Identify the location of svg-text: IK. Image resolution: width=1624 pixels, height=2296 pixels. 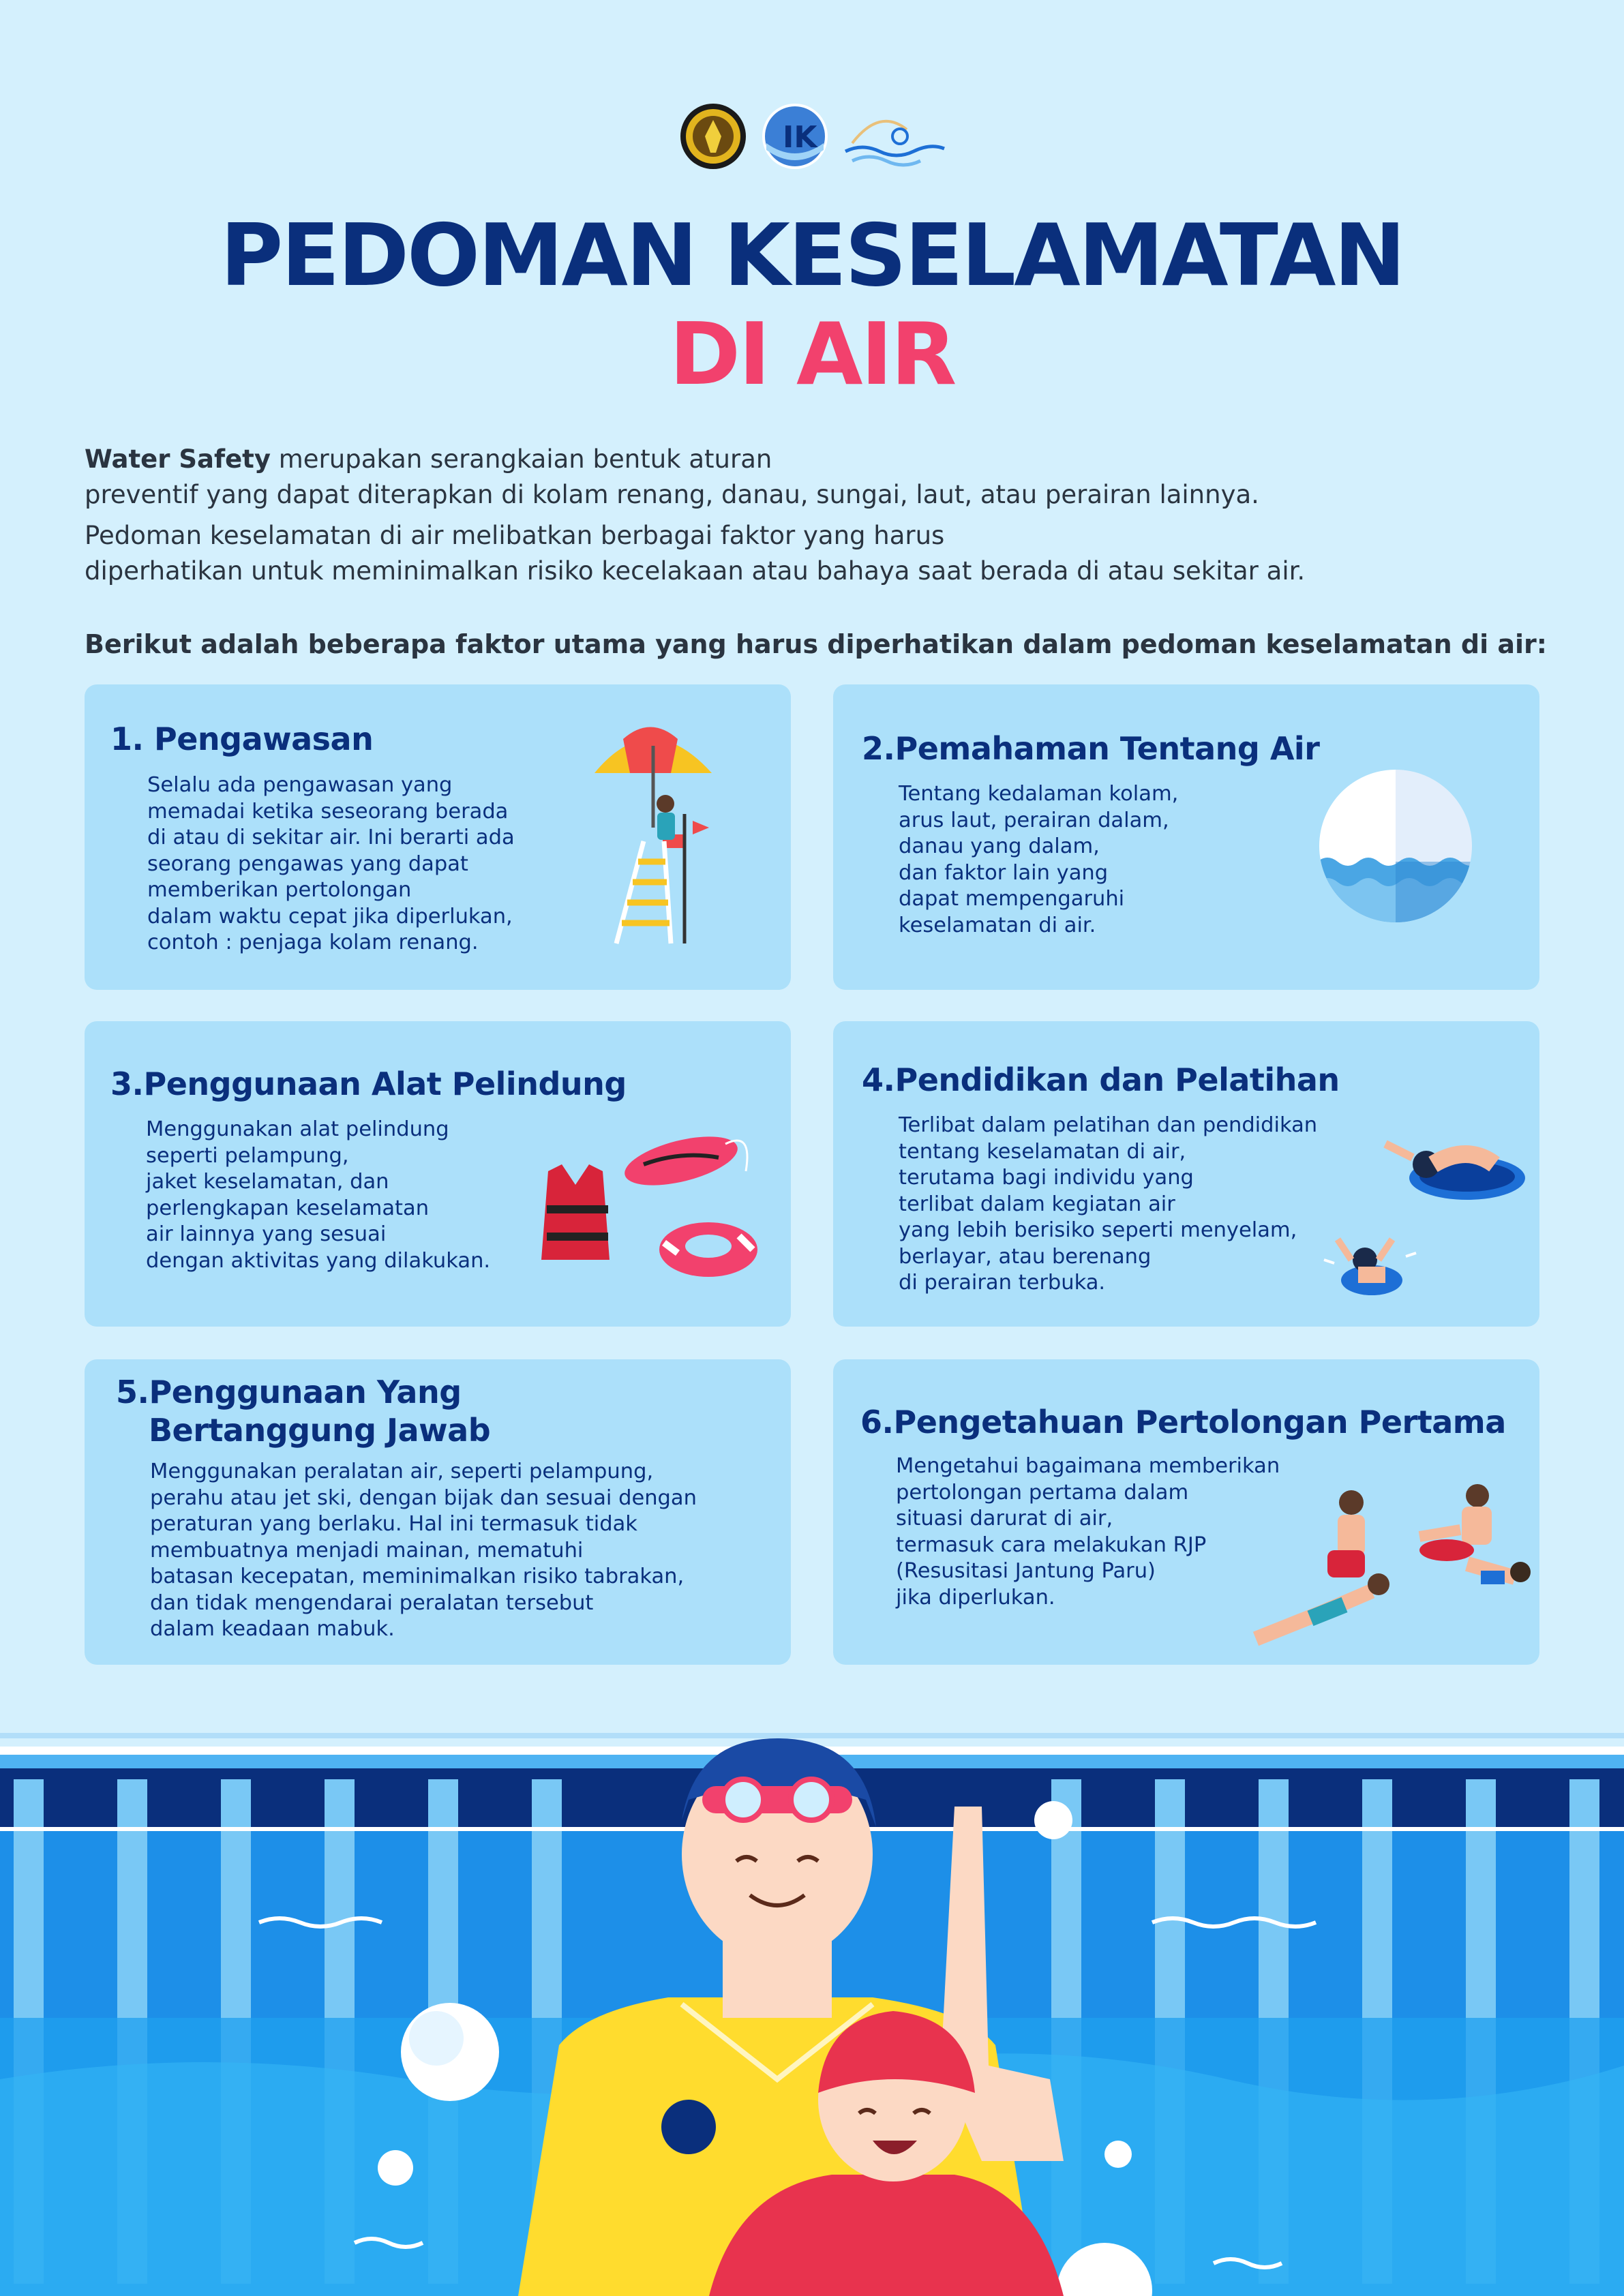
(800, 137).